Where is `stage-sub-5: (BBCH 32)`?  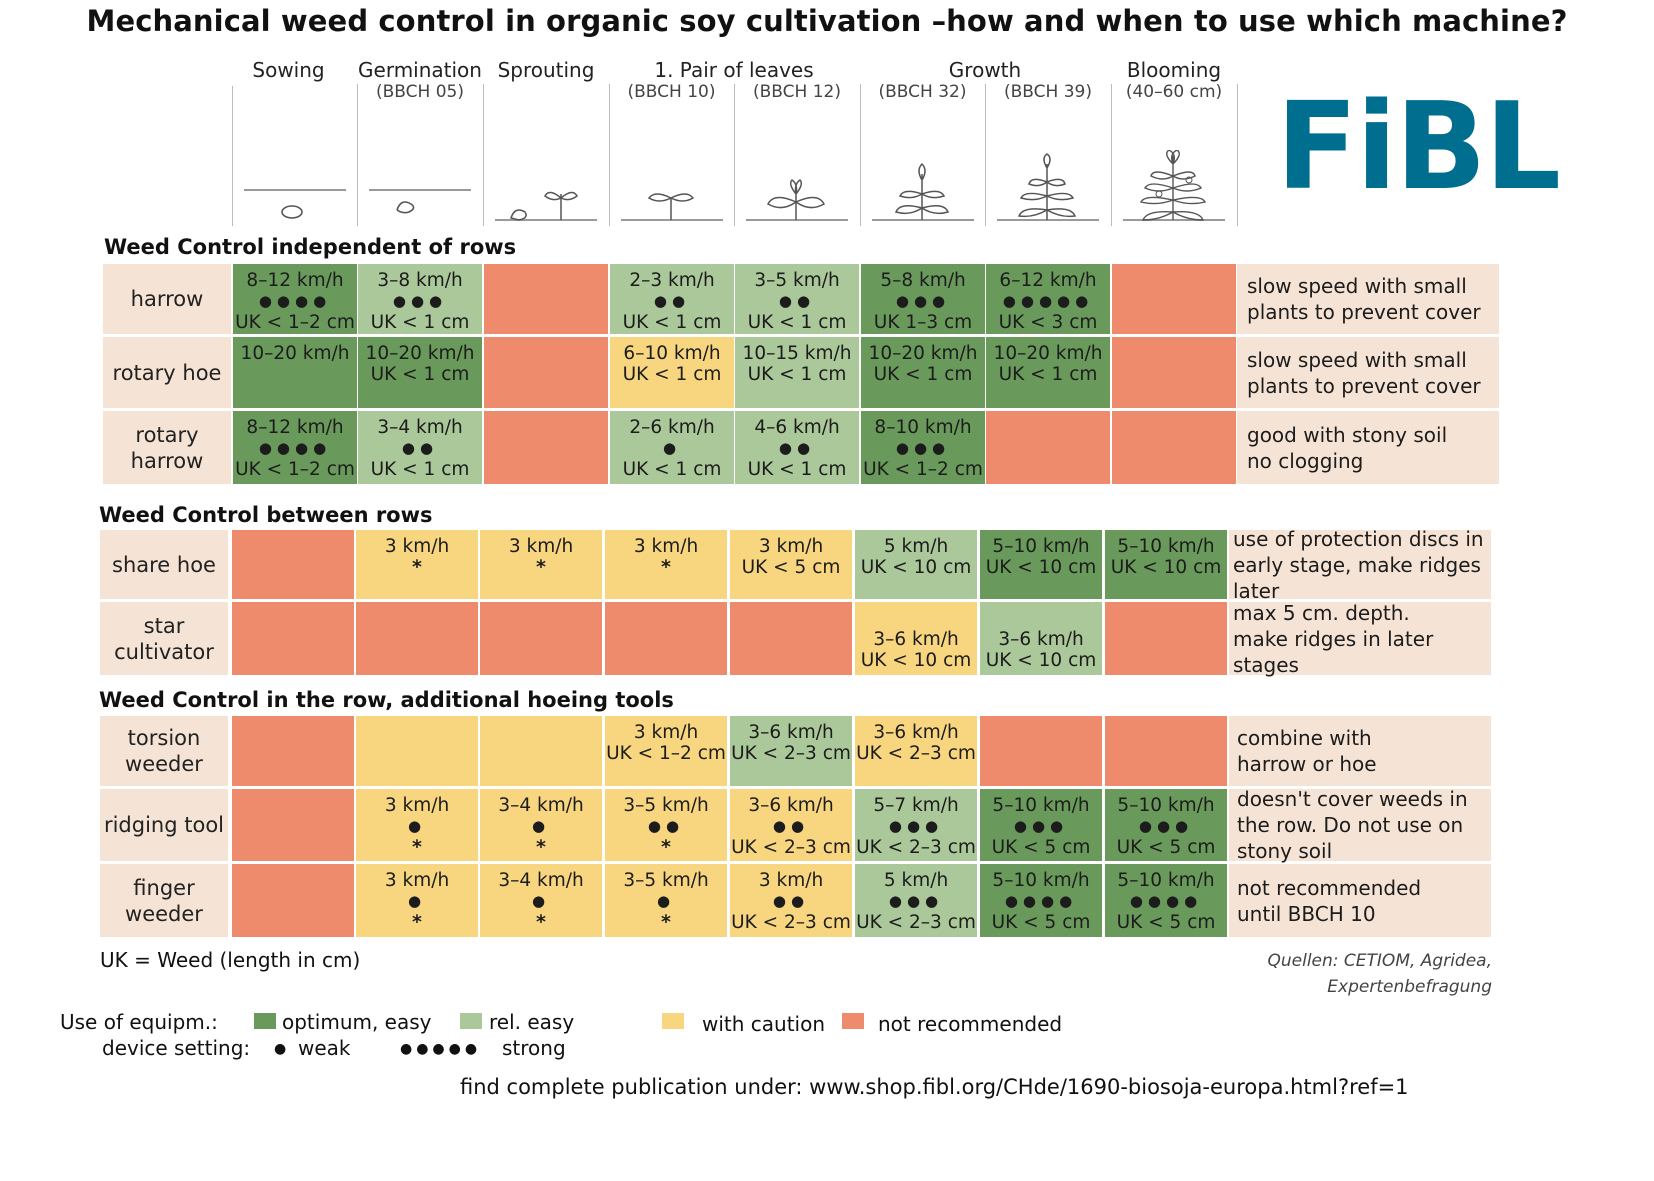
stage-sub-5: (BBCH 32) is located at coordinates (922, 92).